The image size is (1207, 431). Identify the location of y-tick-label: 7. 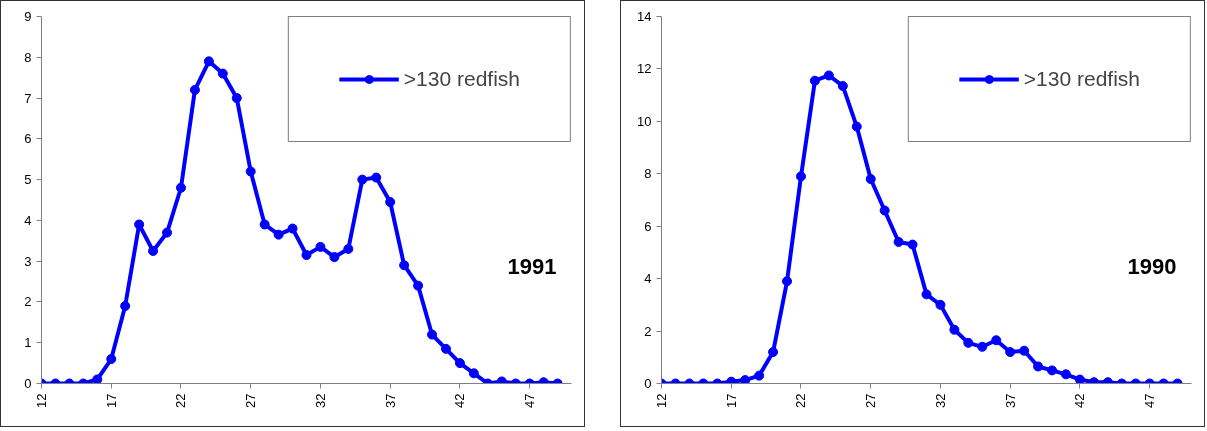
(28, 98).